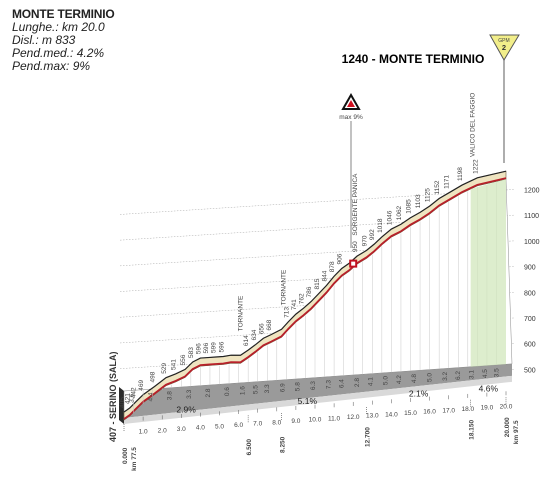 The height and width of the screenshot is (492, 552). What do you see at coordinates (141, 384) in the screenshot?
I see `altitude-label: 469` at bounding box center [141, 384].